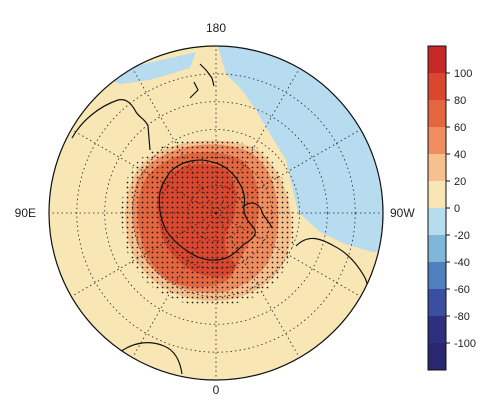 This screenshot has height=414, width=500. What do you see at coordinates (207, 210) in the screenshot?
I see `antarctica-coastline` at bounding box center [207, 210].